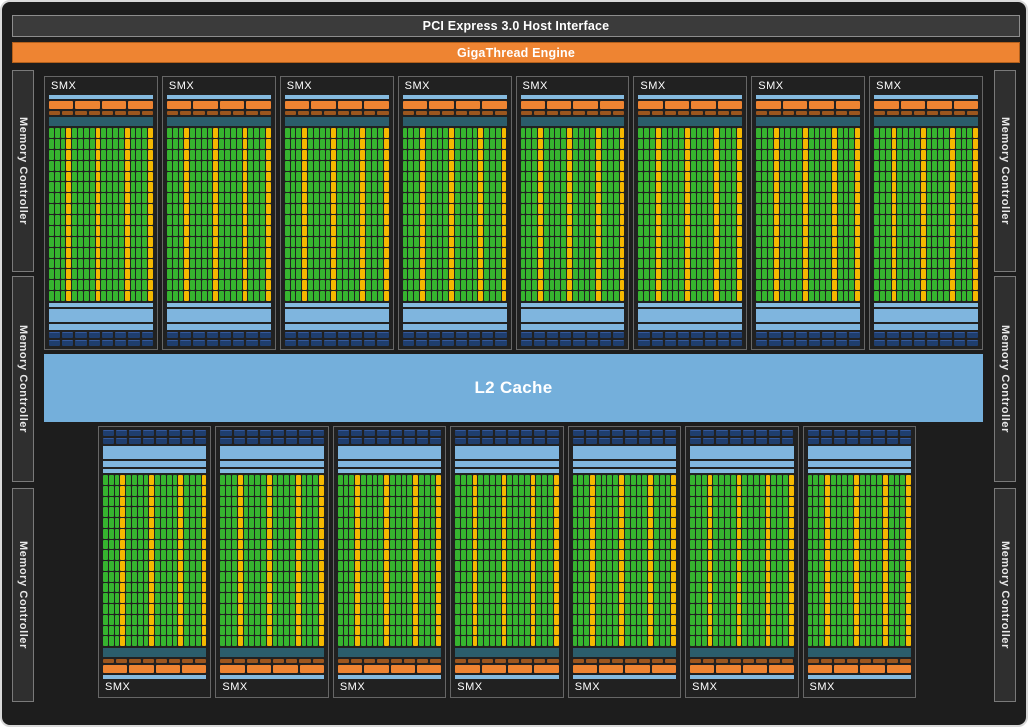 Image resolution: width=1028 pixels, height=727 pixels. I want to click on dispatch-unit-row, so click(808, 113).